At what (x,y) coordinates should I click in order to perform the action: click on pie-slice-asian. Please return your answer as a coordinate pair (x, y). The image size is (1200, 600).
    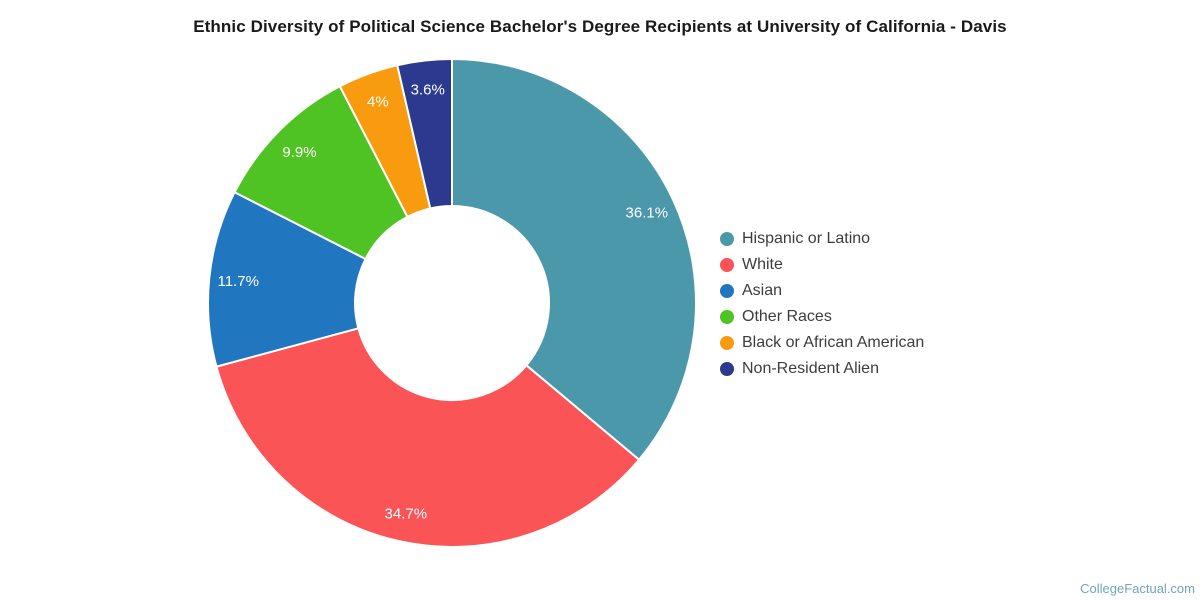
    Looking at the image, I should click on (287, 279).